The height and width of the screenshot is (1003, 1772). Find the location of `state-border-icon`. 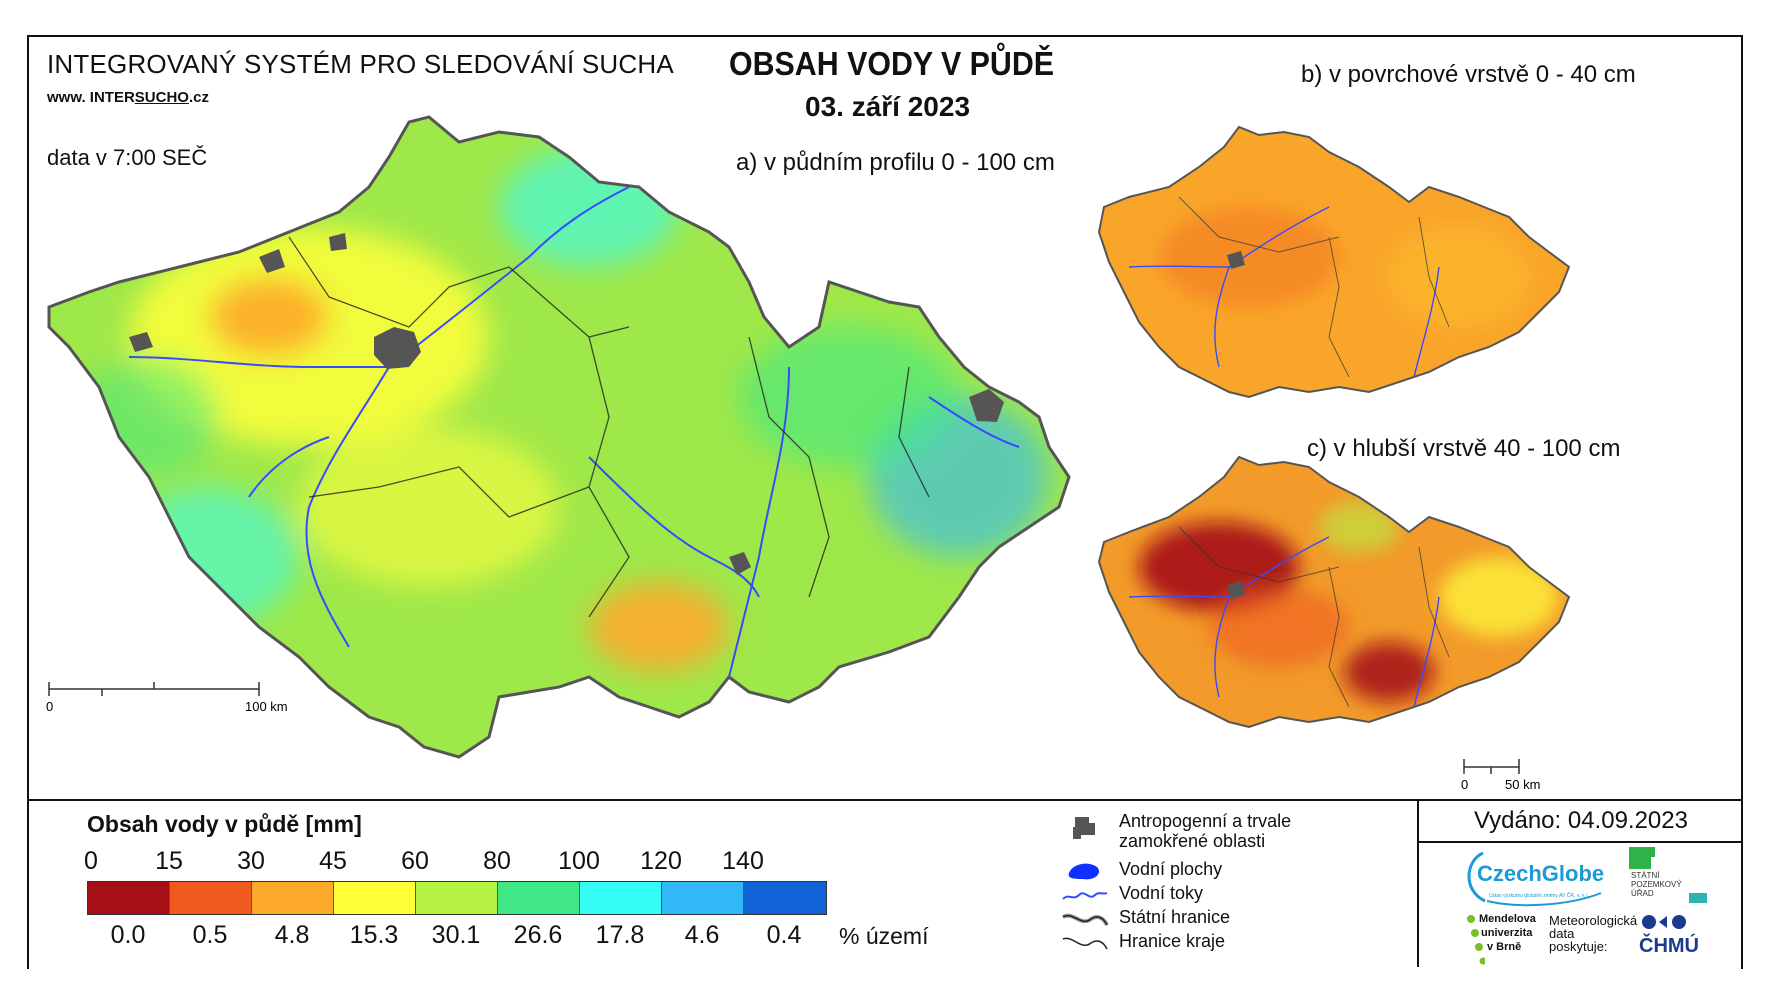

state-border-icon is located at coordinates (1085, 919).